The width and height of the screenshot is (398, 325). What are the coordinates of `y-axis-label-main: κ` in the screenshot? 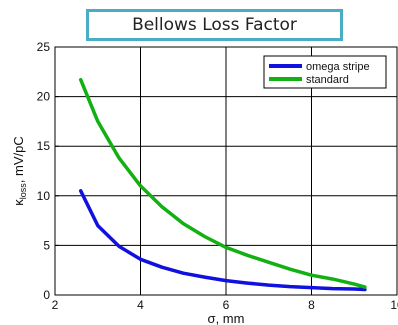 It's located at (18, 202).